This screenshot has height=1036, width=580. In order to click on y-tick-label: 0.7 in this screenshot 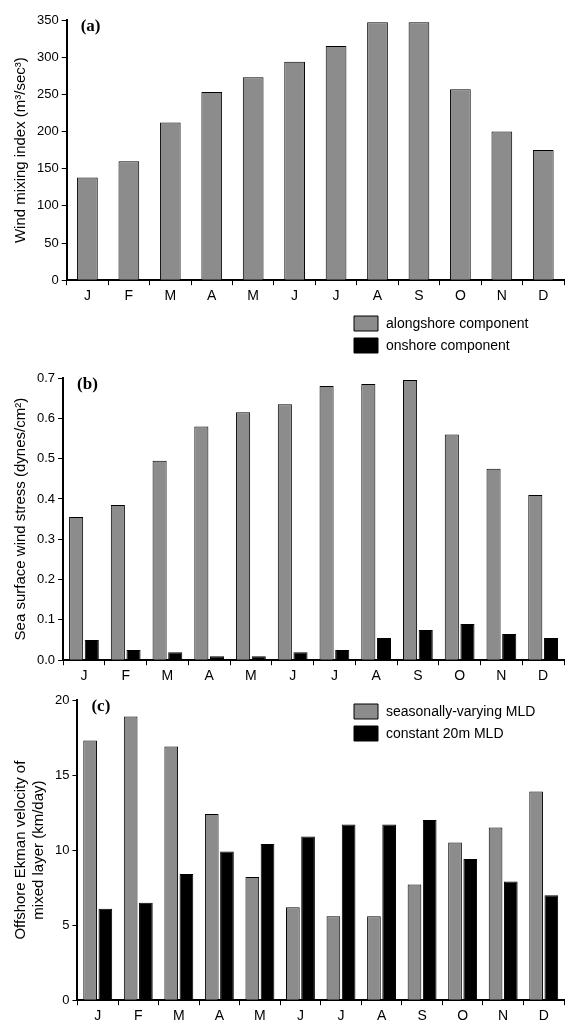, I will do `click(46, 377)`.